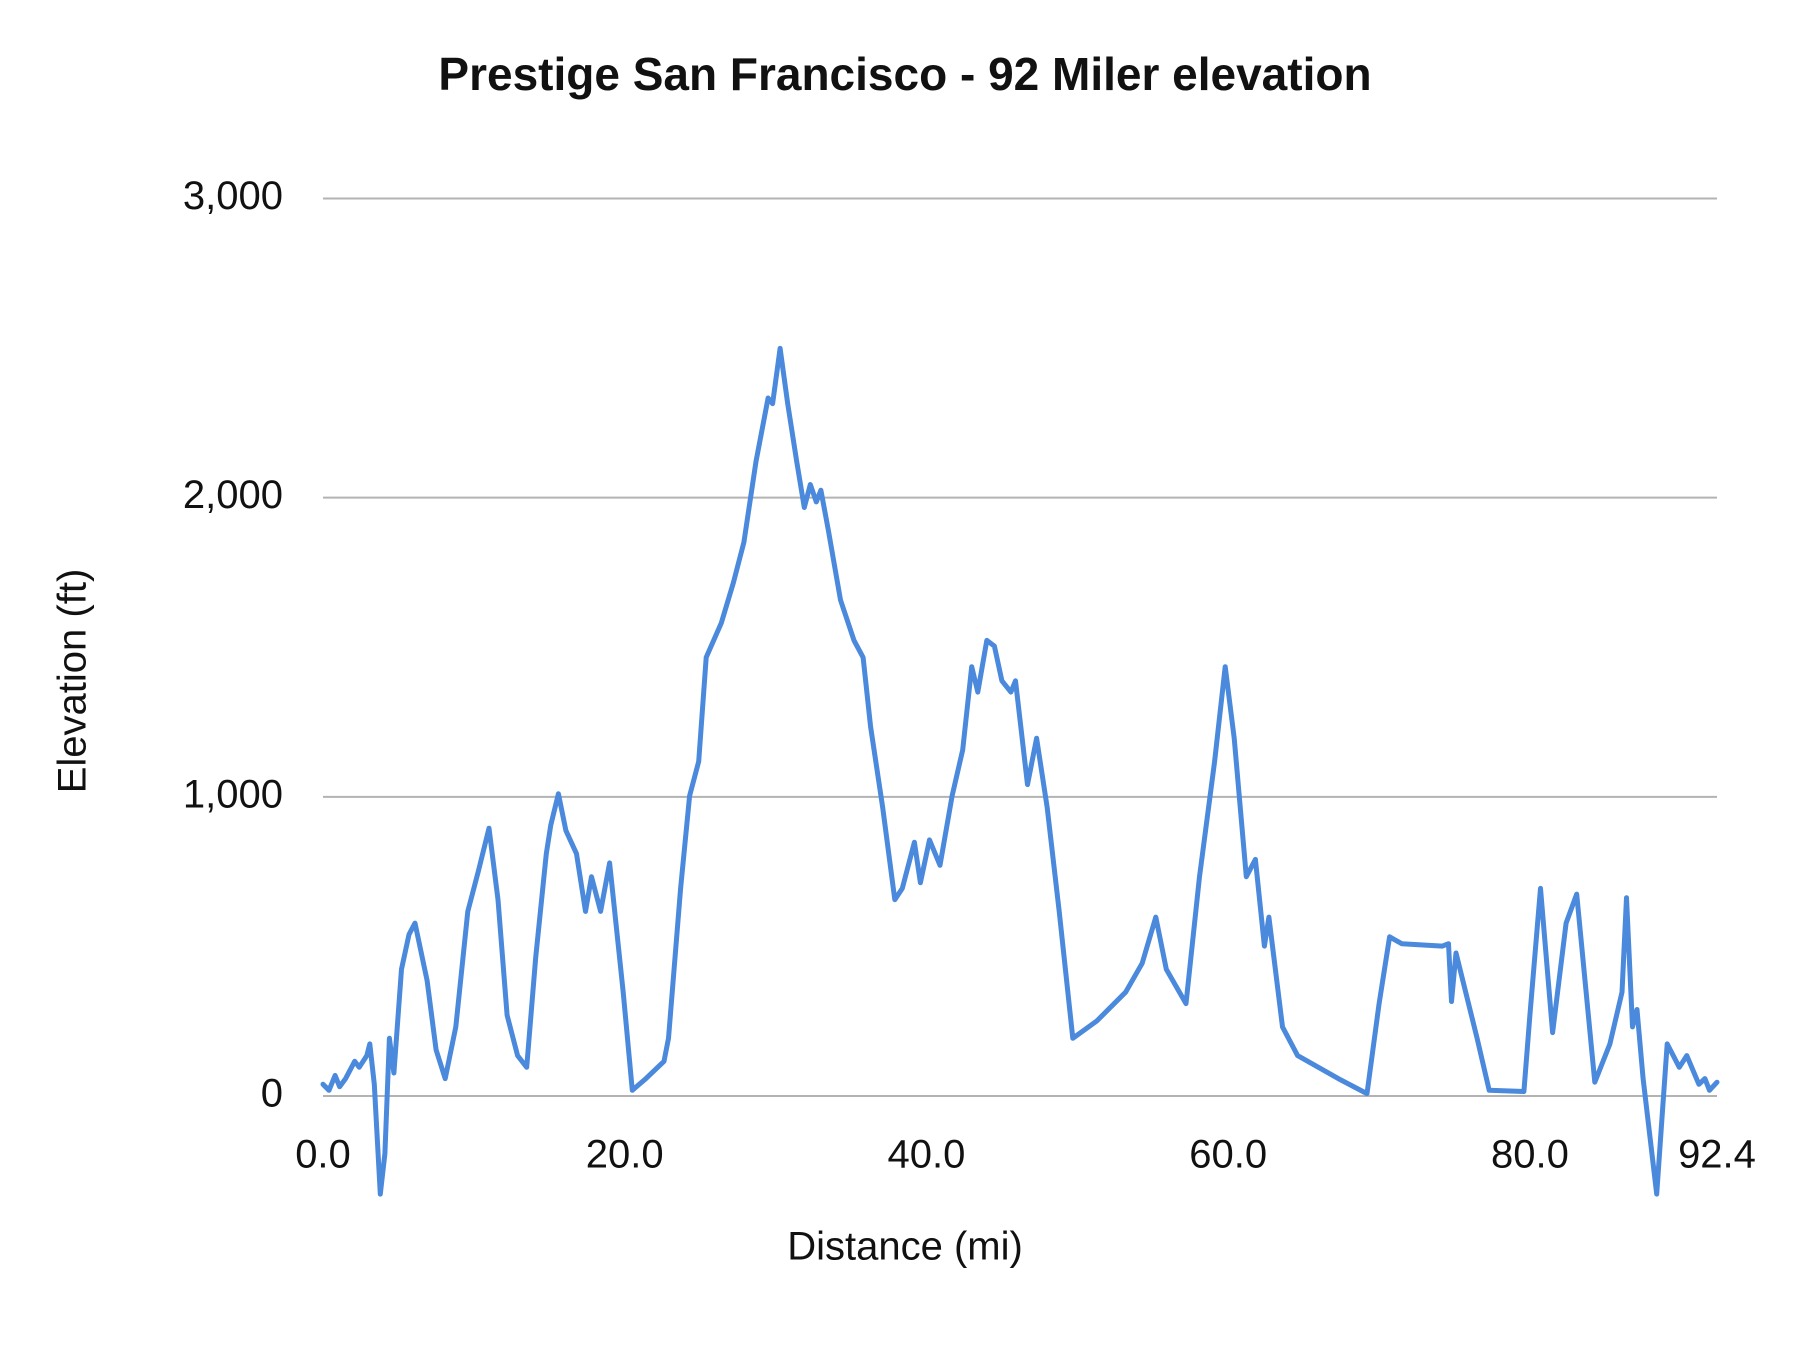 The height and width of the screenshot is (1350, 1800). What do you see at coordinates (905, 1247) in the screenshot?
I see `x-axis-label: Distance (mi)` at bounding box center [905, 1247].